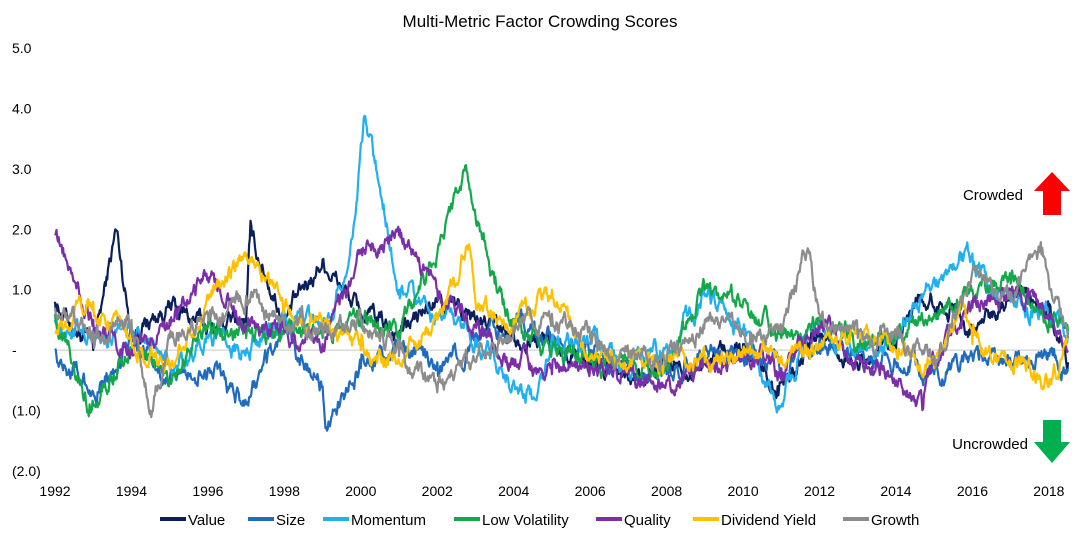 The width and height of the screenshot is (1080, 545). I want to click on x-tick-label: 2006, so click(590, 491).